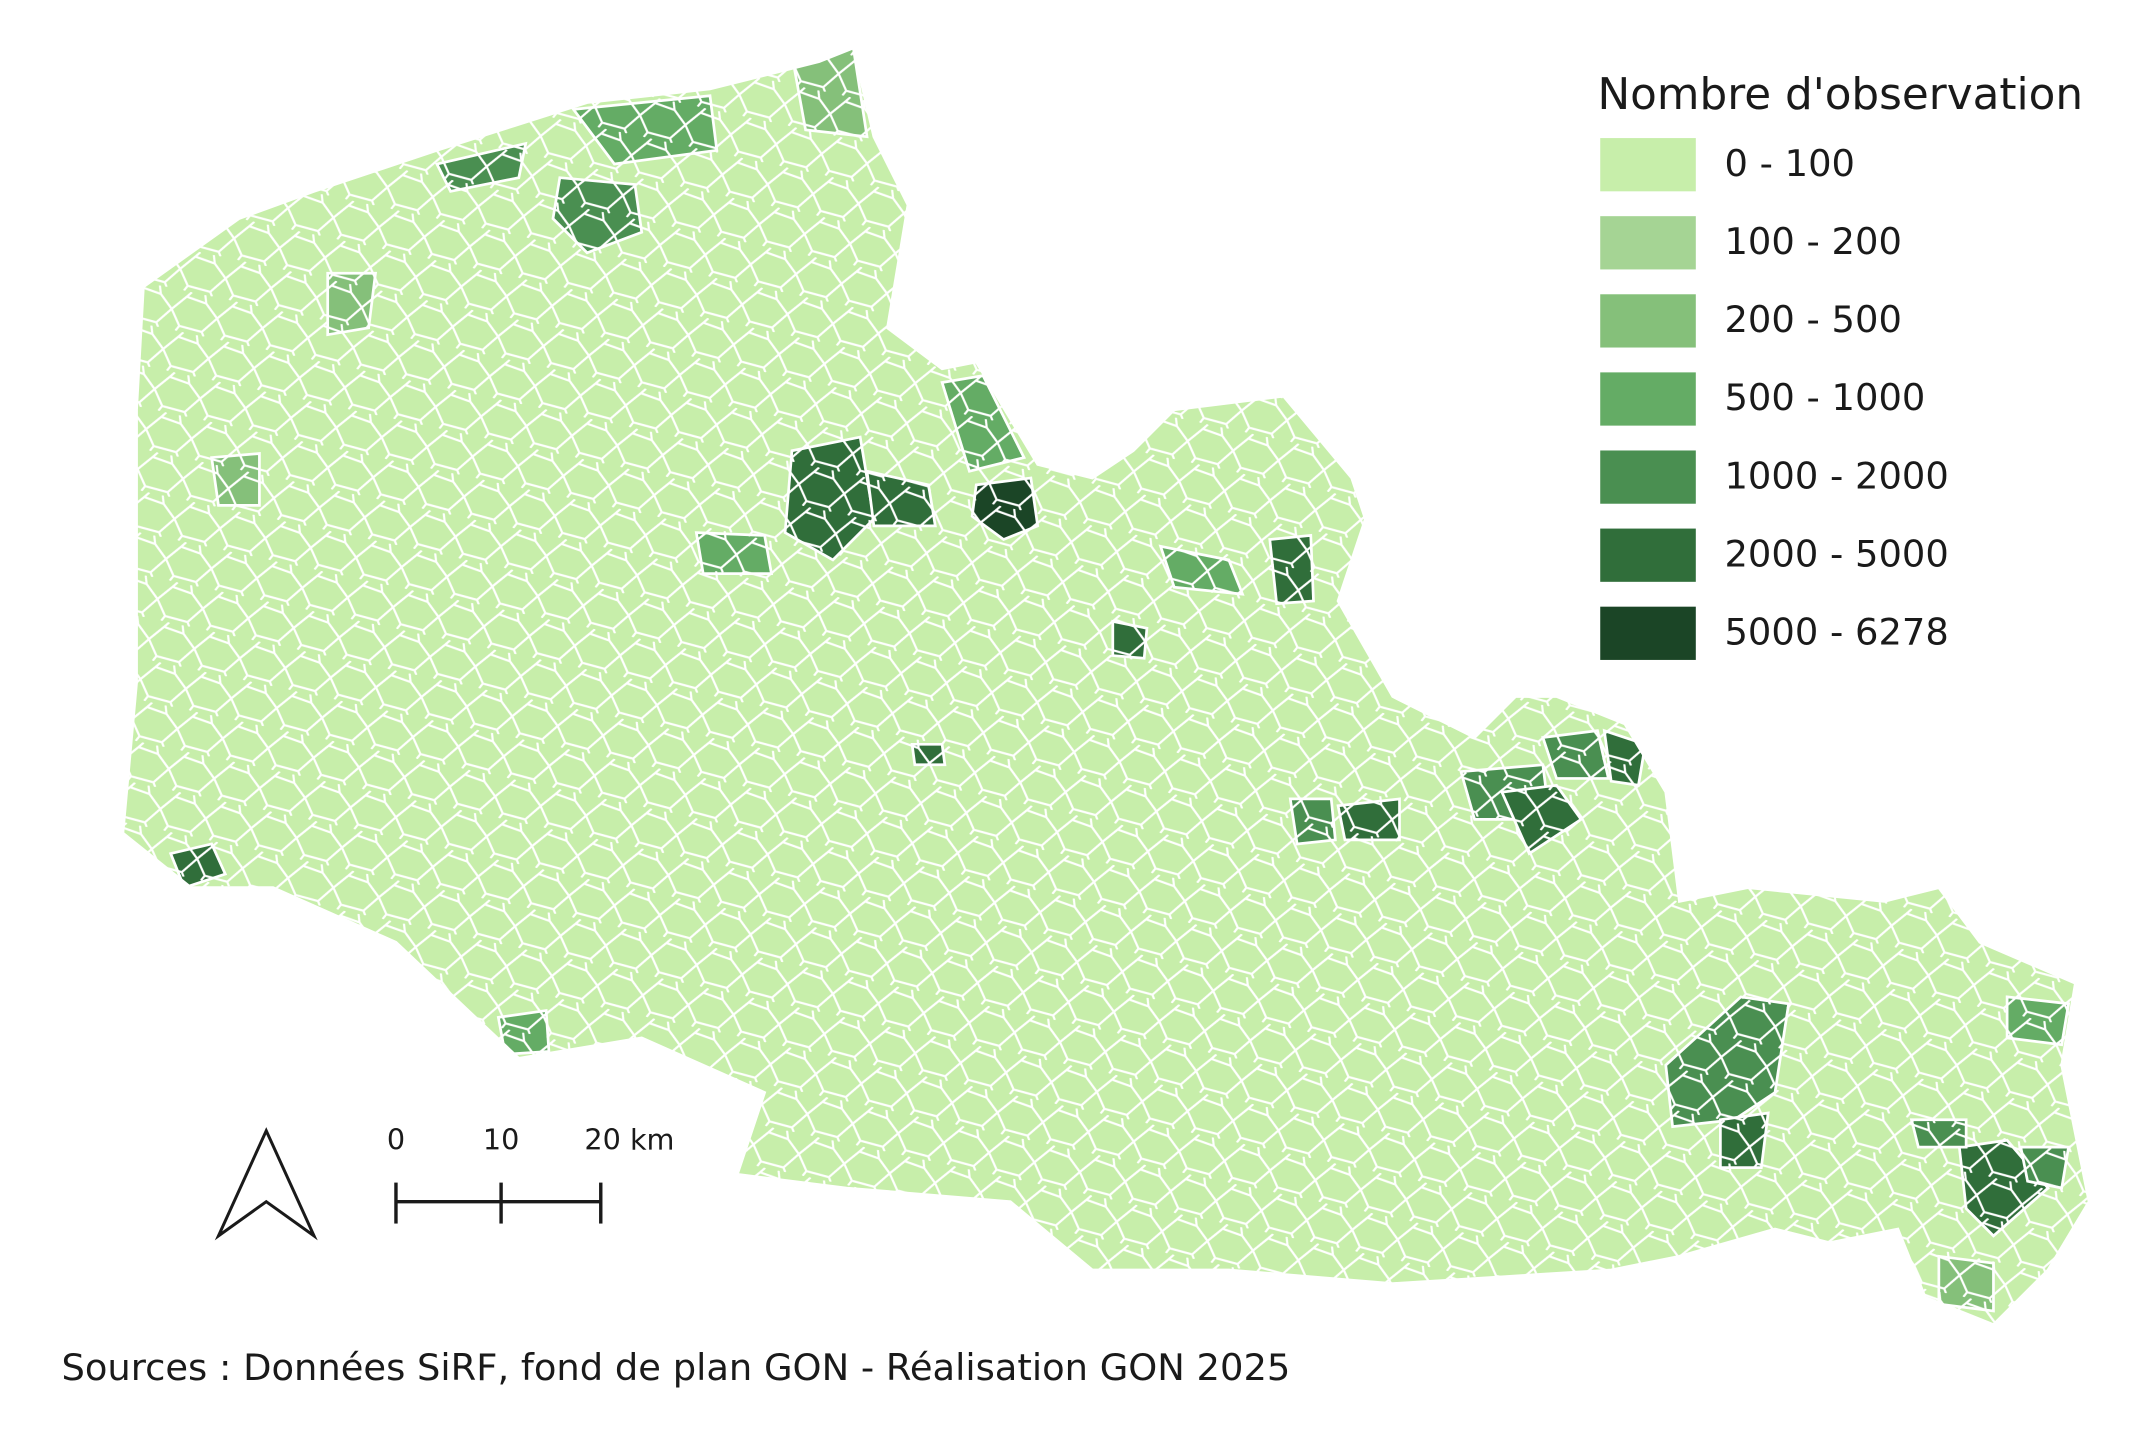 This screenshot has height=1434, width=2130. Describe the element at coordinates (1836, 475) in the screenshot. I see `legend-label: 1000 - 2000` at that location.